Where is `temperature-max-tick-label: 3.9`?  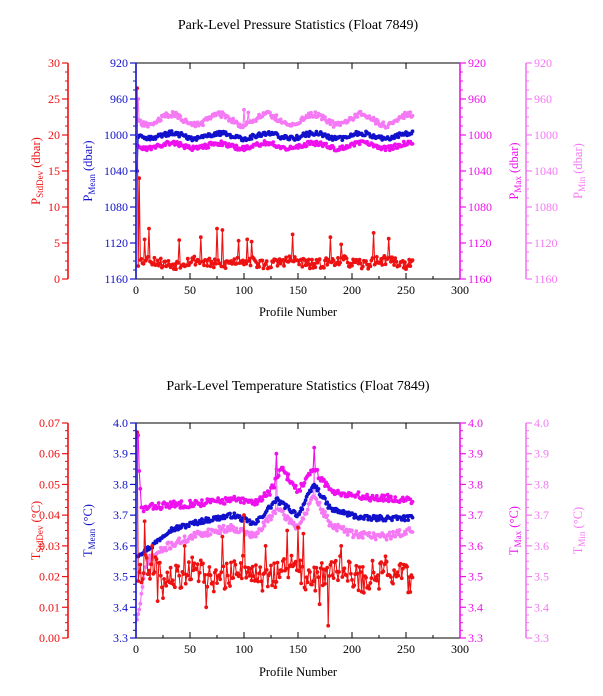 temperature-max-tick-label: 3.9 is located at coordinates (475, 454).